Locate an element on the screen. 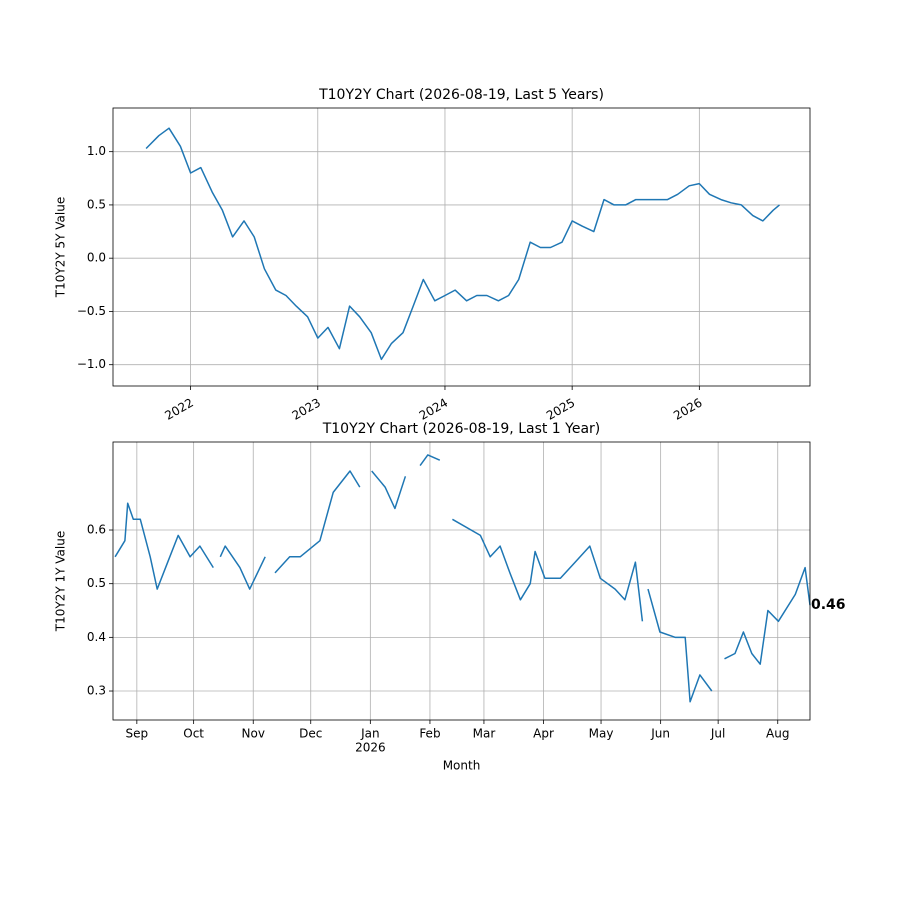 The height and width of the screenshot is (900, 900). x-tick-label: 2024 is located at coordinates (433, 409).